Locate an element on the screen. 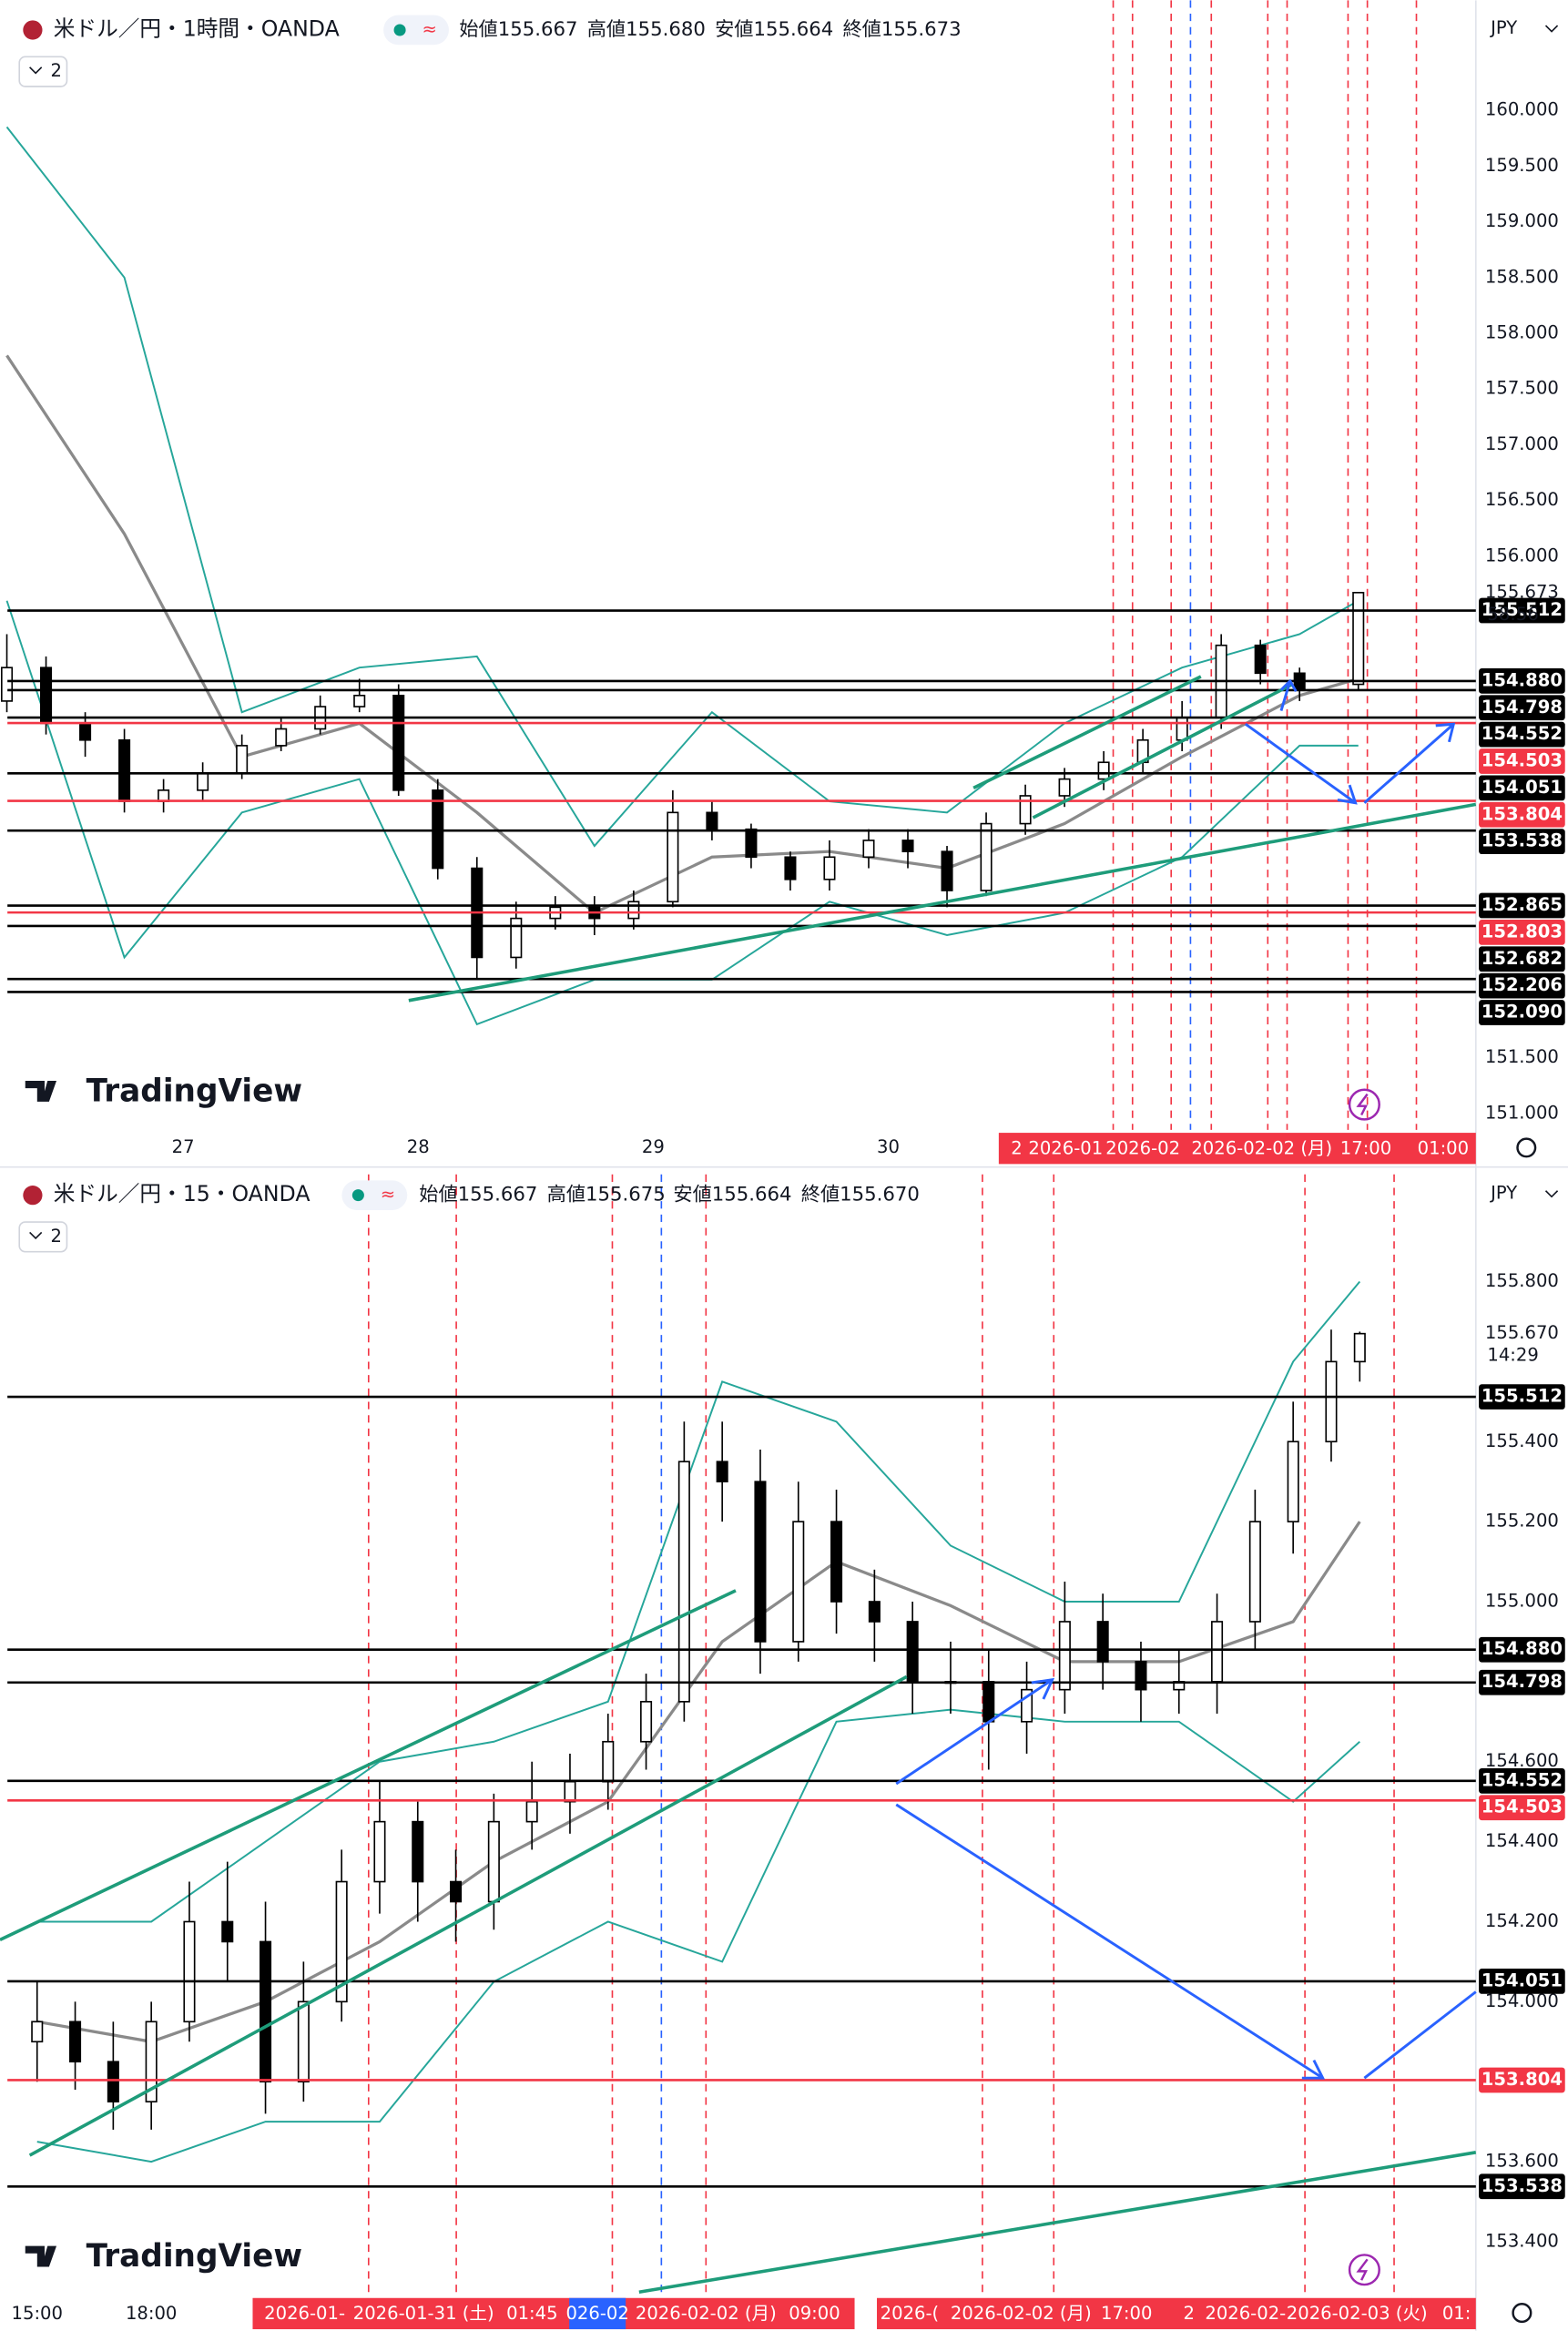 Image resolution: width=1568 pixels, height=2331 pixels. time-tag: 2026-02- is located at coordinates (1245, 2313).